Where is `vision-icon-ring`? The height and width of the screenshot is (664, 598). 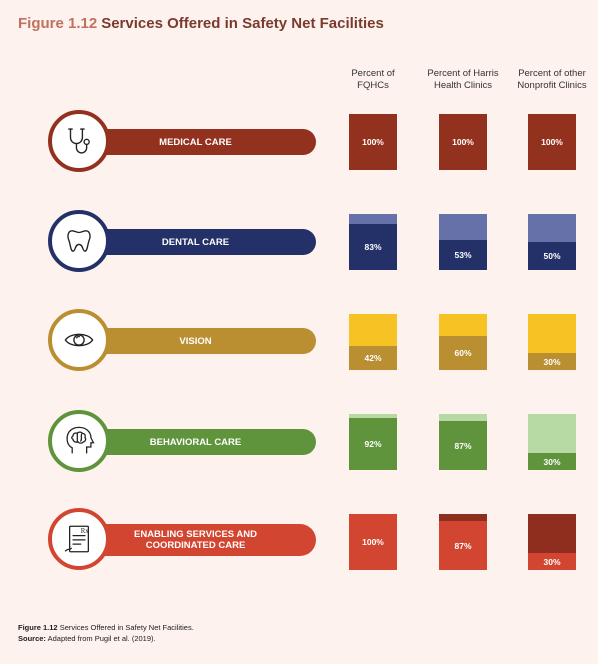 vision-icon-ring is located at coordinates (79, 340).